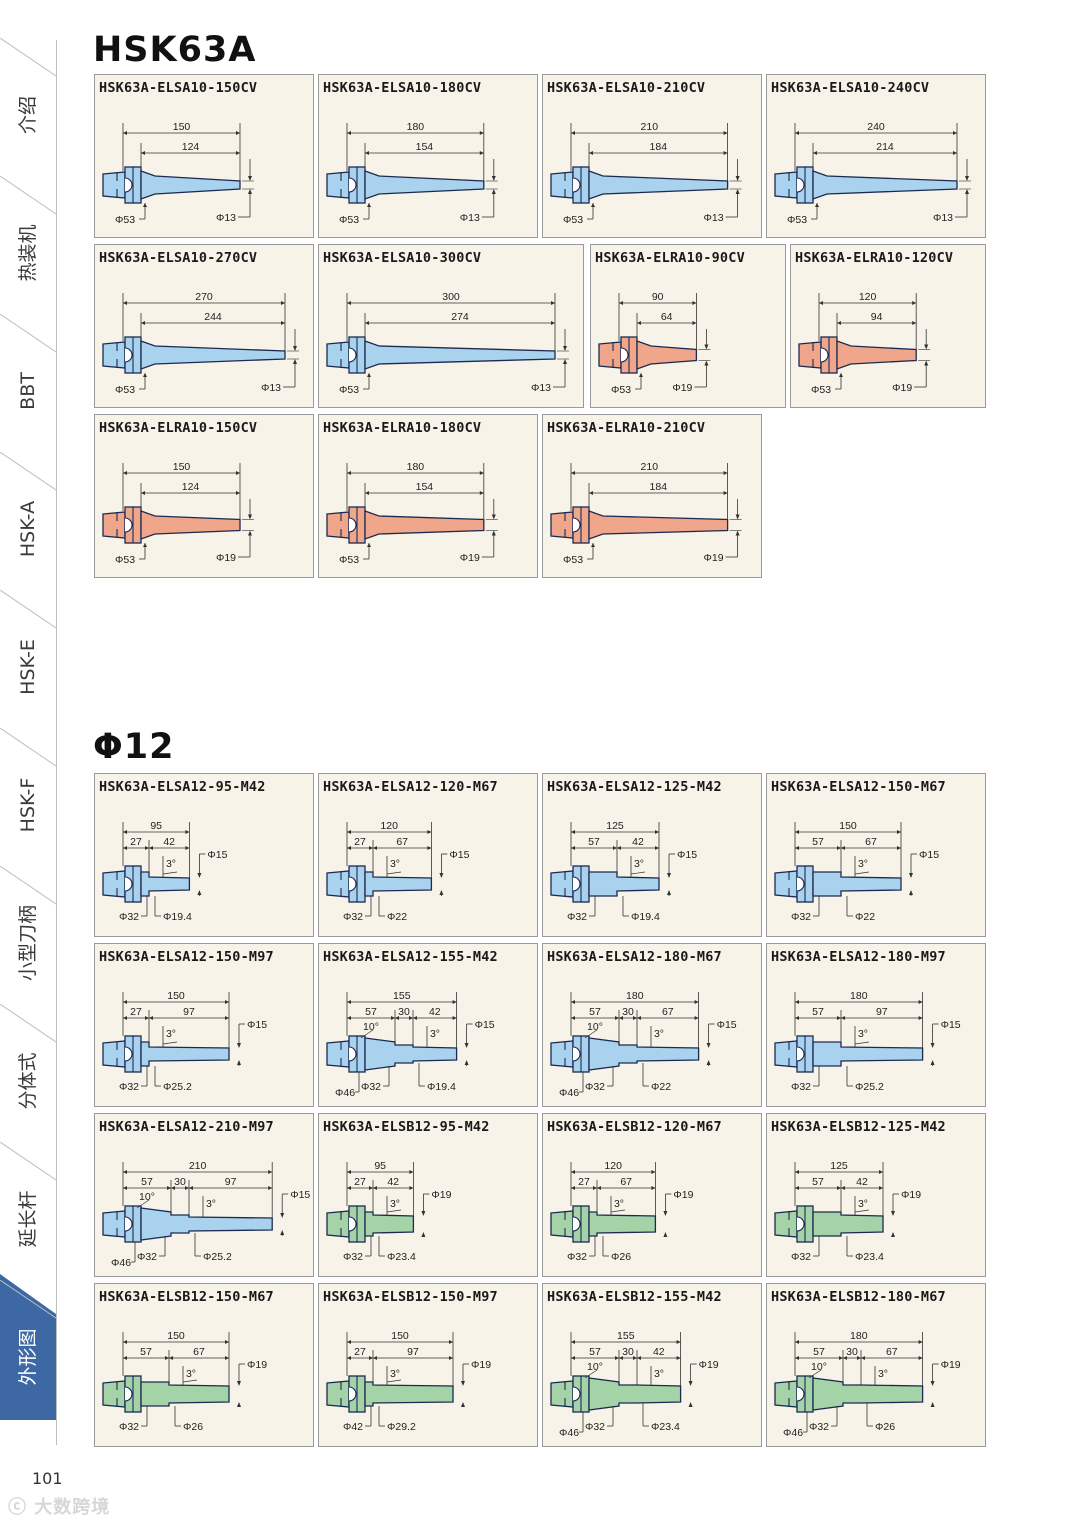 The height and width of the screenshot is (1527, 1080). I want to click on sidebar-item-5: HSK-F, so click(28, 801).